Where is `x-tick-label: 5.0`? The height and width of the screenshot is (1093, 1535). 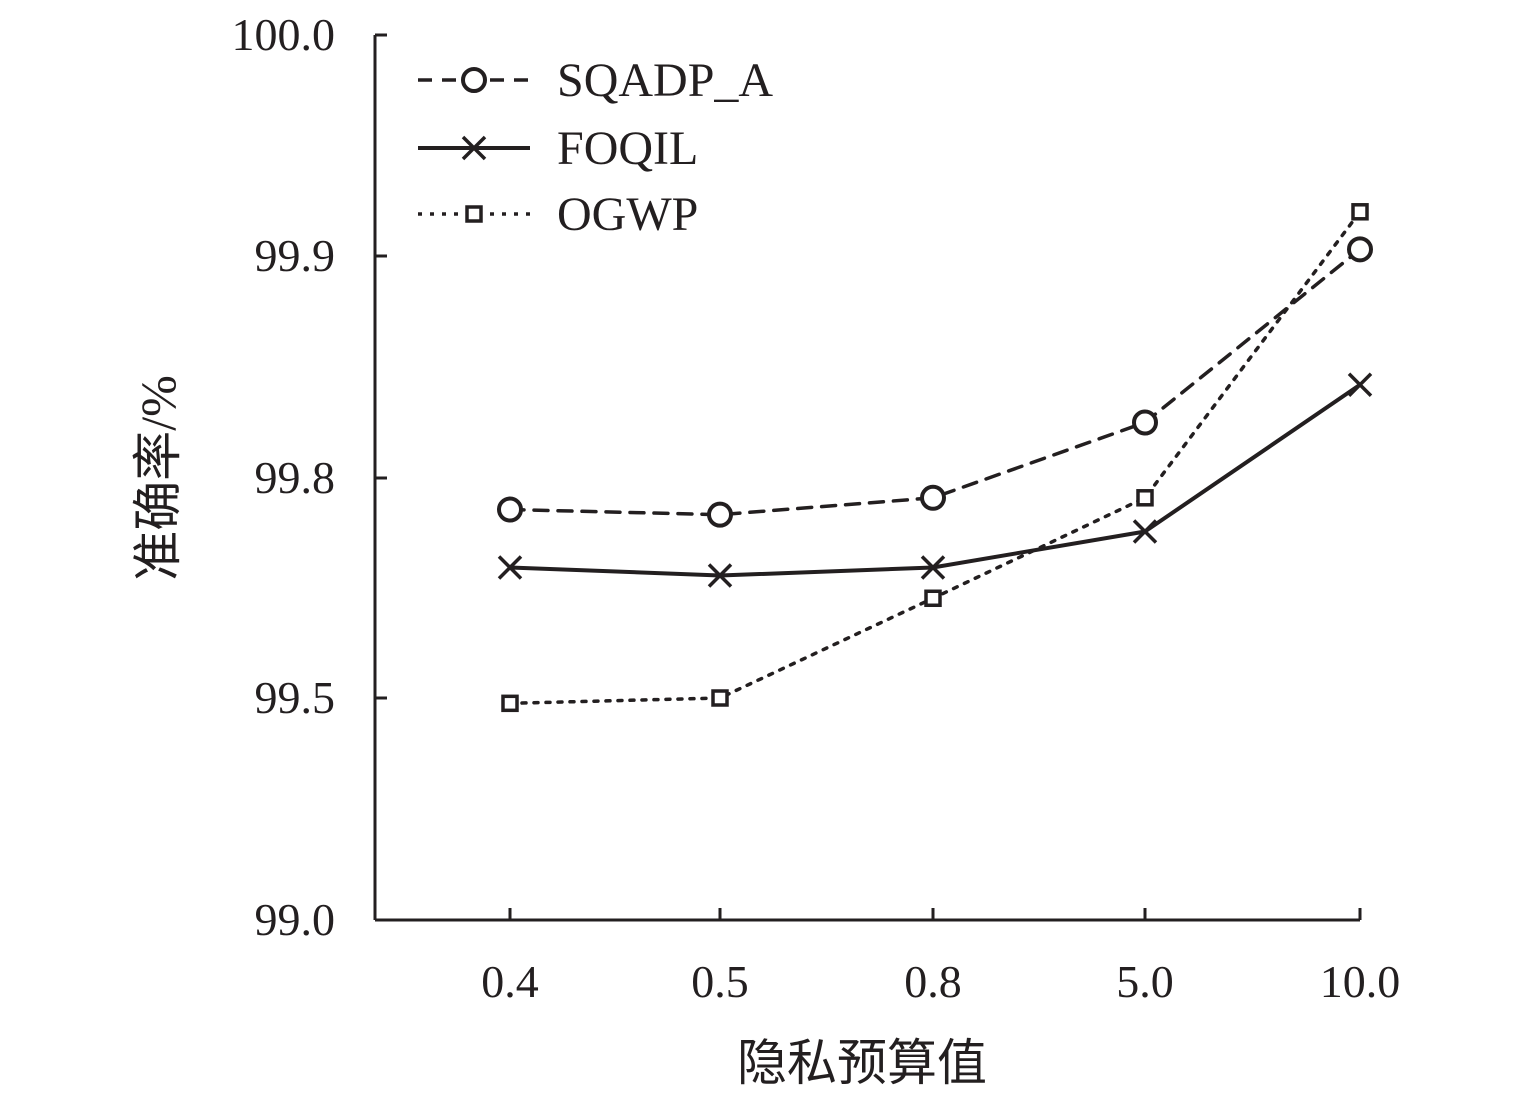
x-tick-label: 5.0 is located at coordinates (1145, 981).